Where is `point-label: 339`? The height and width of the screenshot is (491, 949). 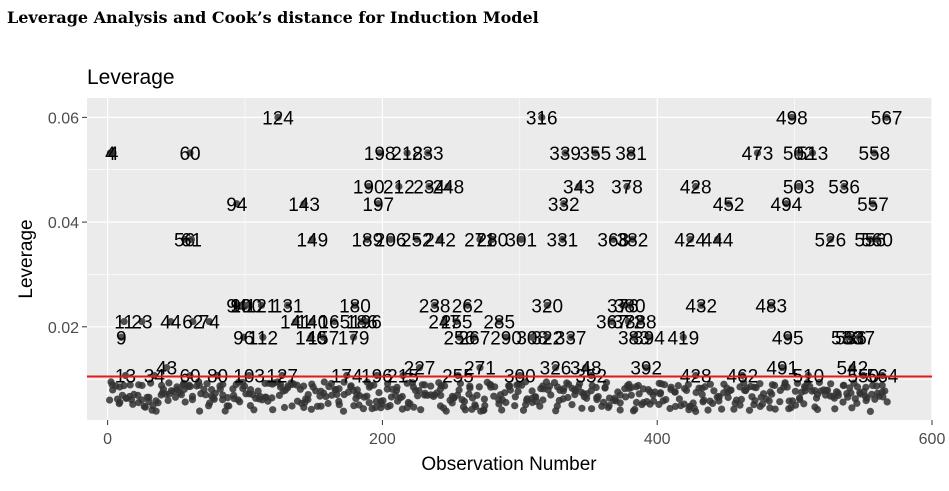 point-label: 339 is located at coordinates (565, 154).